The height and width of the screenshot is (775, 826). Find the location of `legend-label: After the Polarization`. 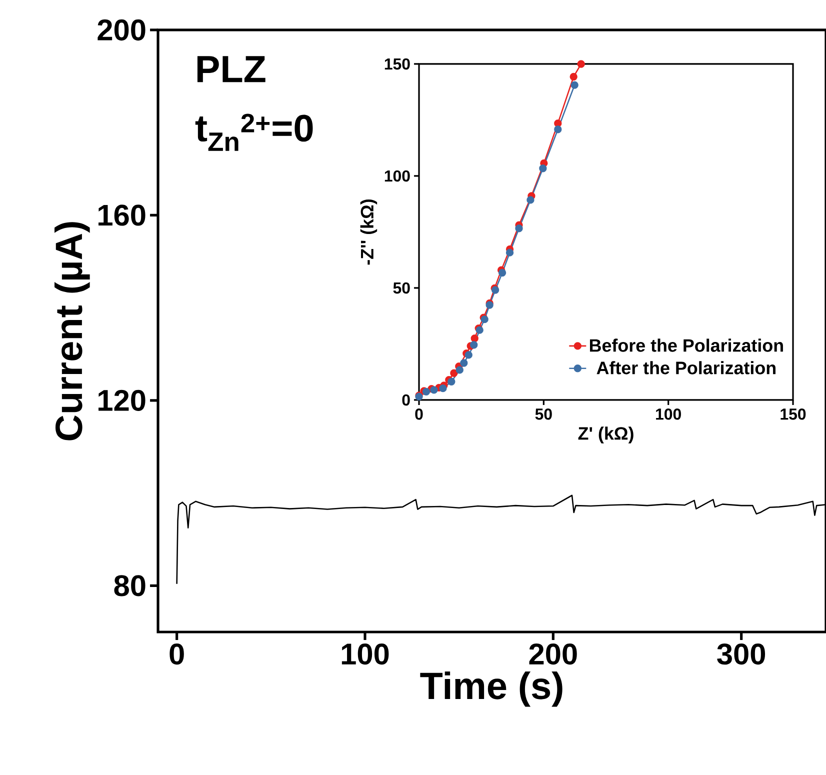

legend-label: After the Polarization is located at coordinates (686, 367).